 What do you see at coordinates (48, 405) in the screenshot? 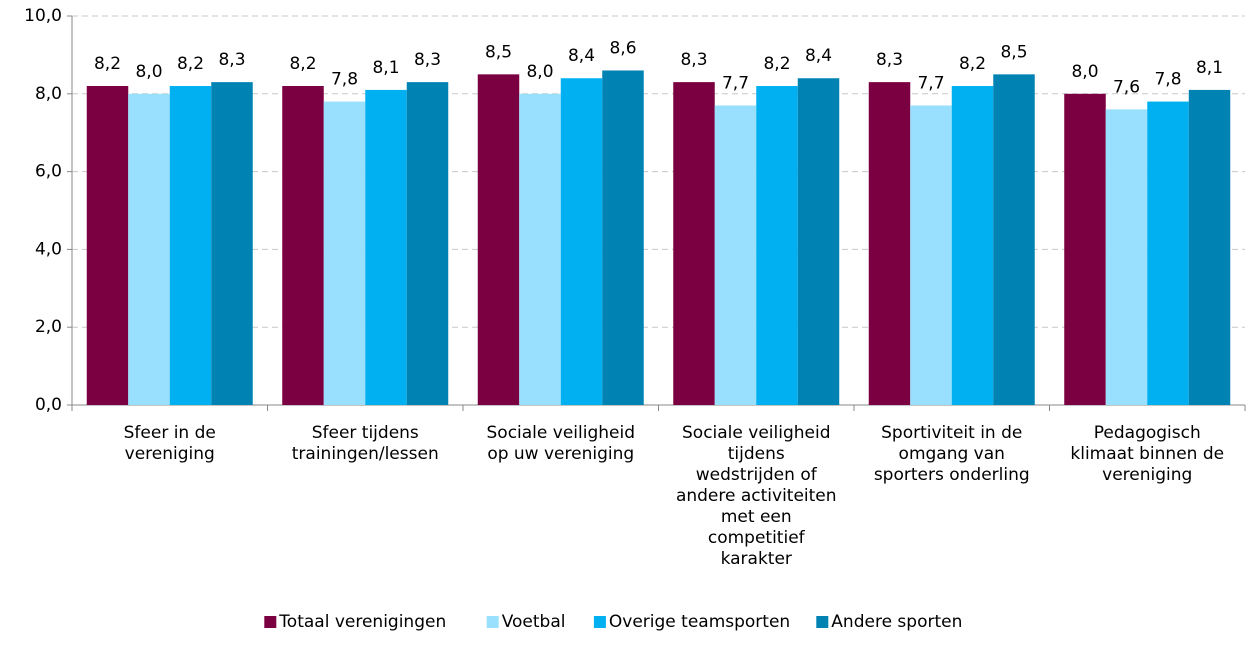
I see `y-tick-label: 0,0` at bounding box center [48, 405].